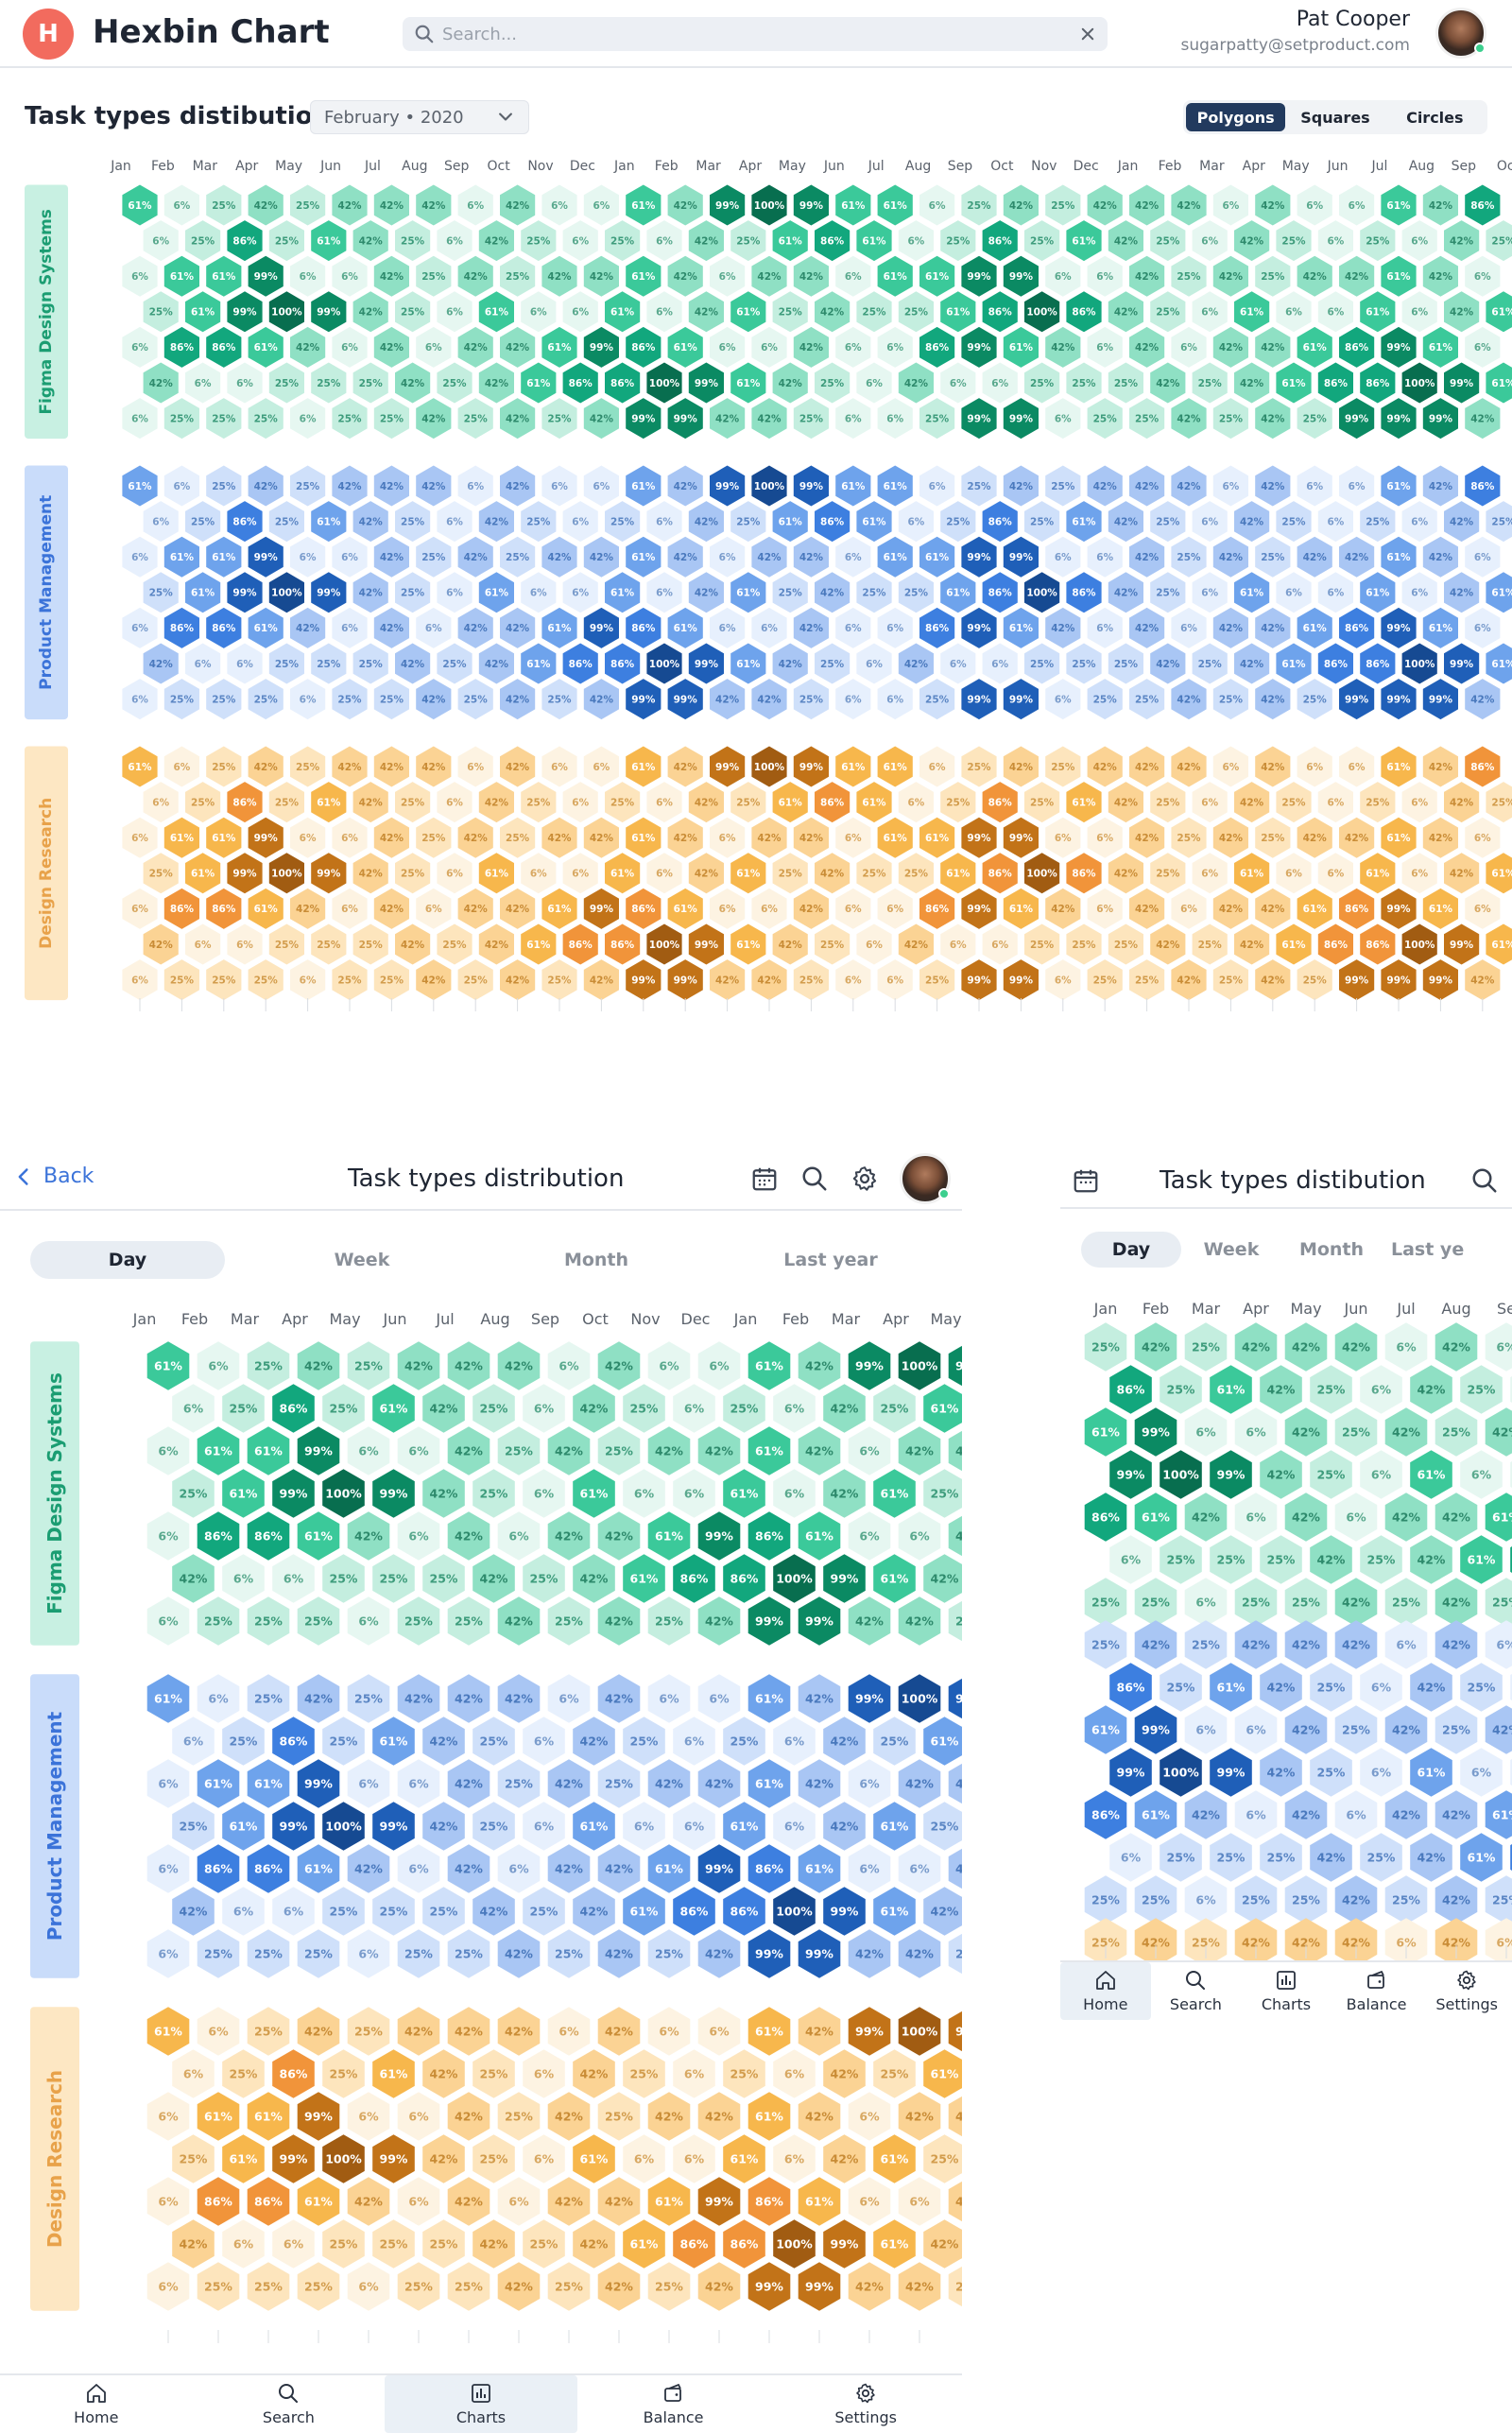 The width and height of the screenshot is (1512, 2433). What do you see at coordinates (481, 2404) in the screenshot?
I see `nav-item-charts: Charts` at bounding box center [481, 2404].